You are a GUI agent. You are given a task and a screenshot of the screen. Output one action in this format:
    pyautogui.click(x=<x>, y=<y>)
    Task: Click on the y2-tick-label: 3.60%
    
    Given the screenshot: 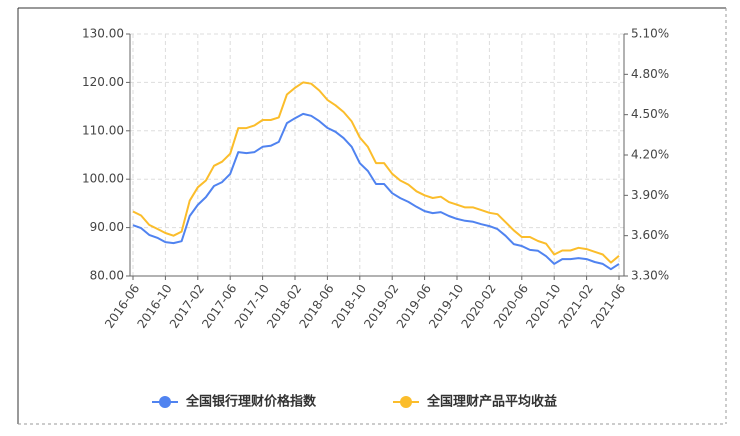 What is the action you would take?
    pyautogui.click(x=650, y=235)
    